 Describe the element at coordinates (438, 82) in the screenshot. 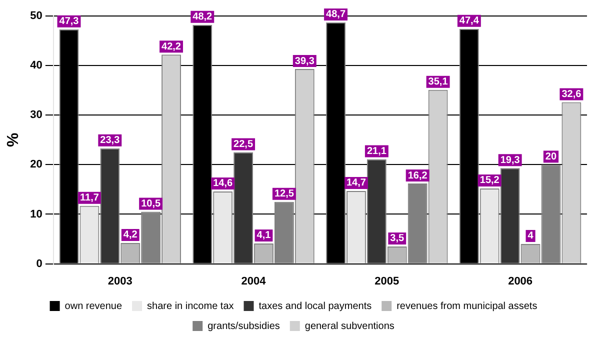

I see `data-label: 35,1` at that location.